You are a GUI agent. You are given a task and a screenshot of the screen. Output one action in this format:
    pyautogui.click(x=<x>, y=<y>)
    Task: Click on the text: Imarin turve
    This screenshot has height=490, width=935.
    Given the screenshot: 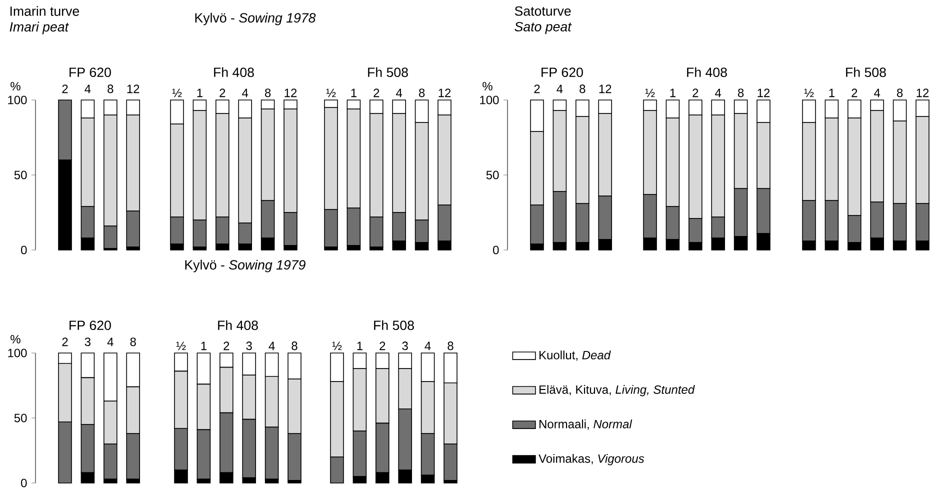 What is the action you would take?
    pyautogui.click(x=45, y=11)
    